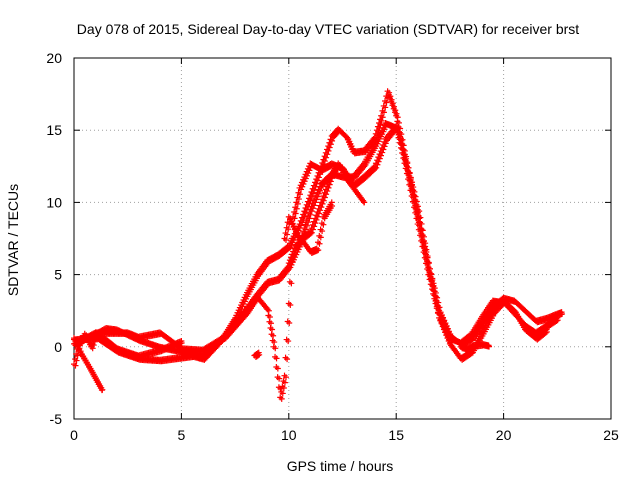 This screenshot has height=480, width=640. I want to click on y-tick-label: 20, so click(54, 58).